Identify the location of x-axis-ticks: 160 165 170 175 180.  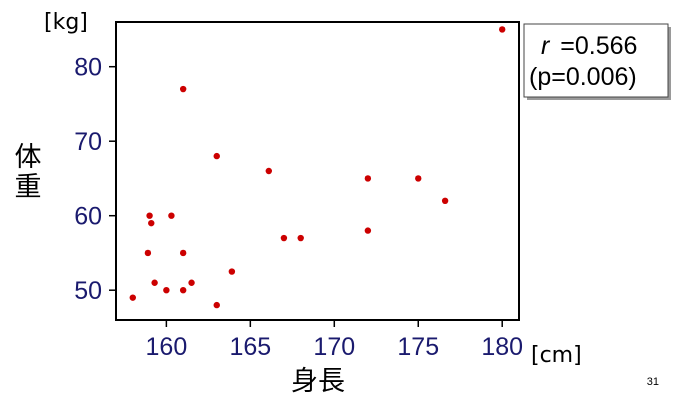
(334, 340).